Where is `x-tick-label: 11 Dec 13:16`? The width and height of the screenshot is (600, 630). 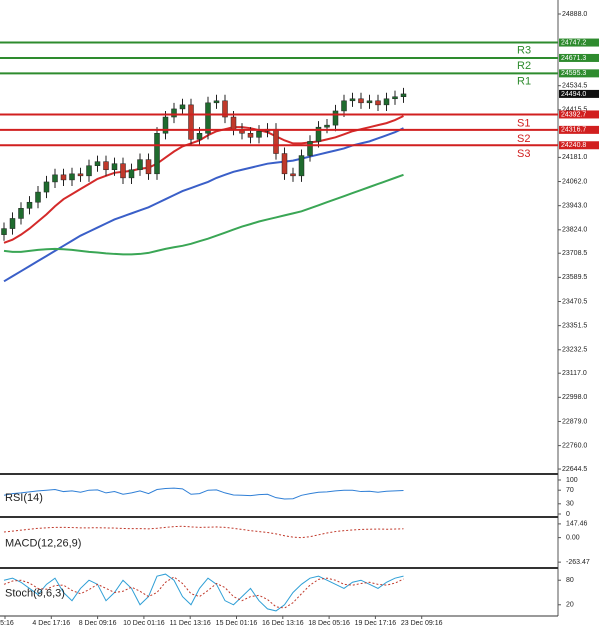
x-tick-label: 11 Dec 13:16 is located at coordinates (190, 623).